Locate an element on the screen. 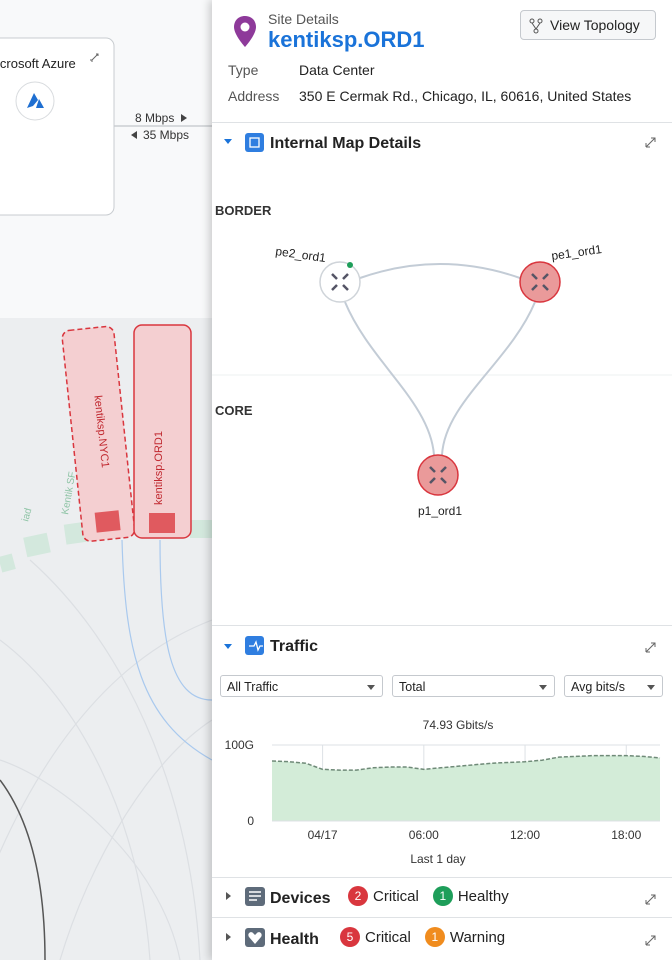 The width and height of the screenshot is (672, 960). node-links is located at coordinates (440, 359).